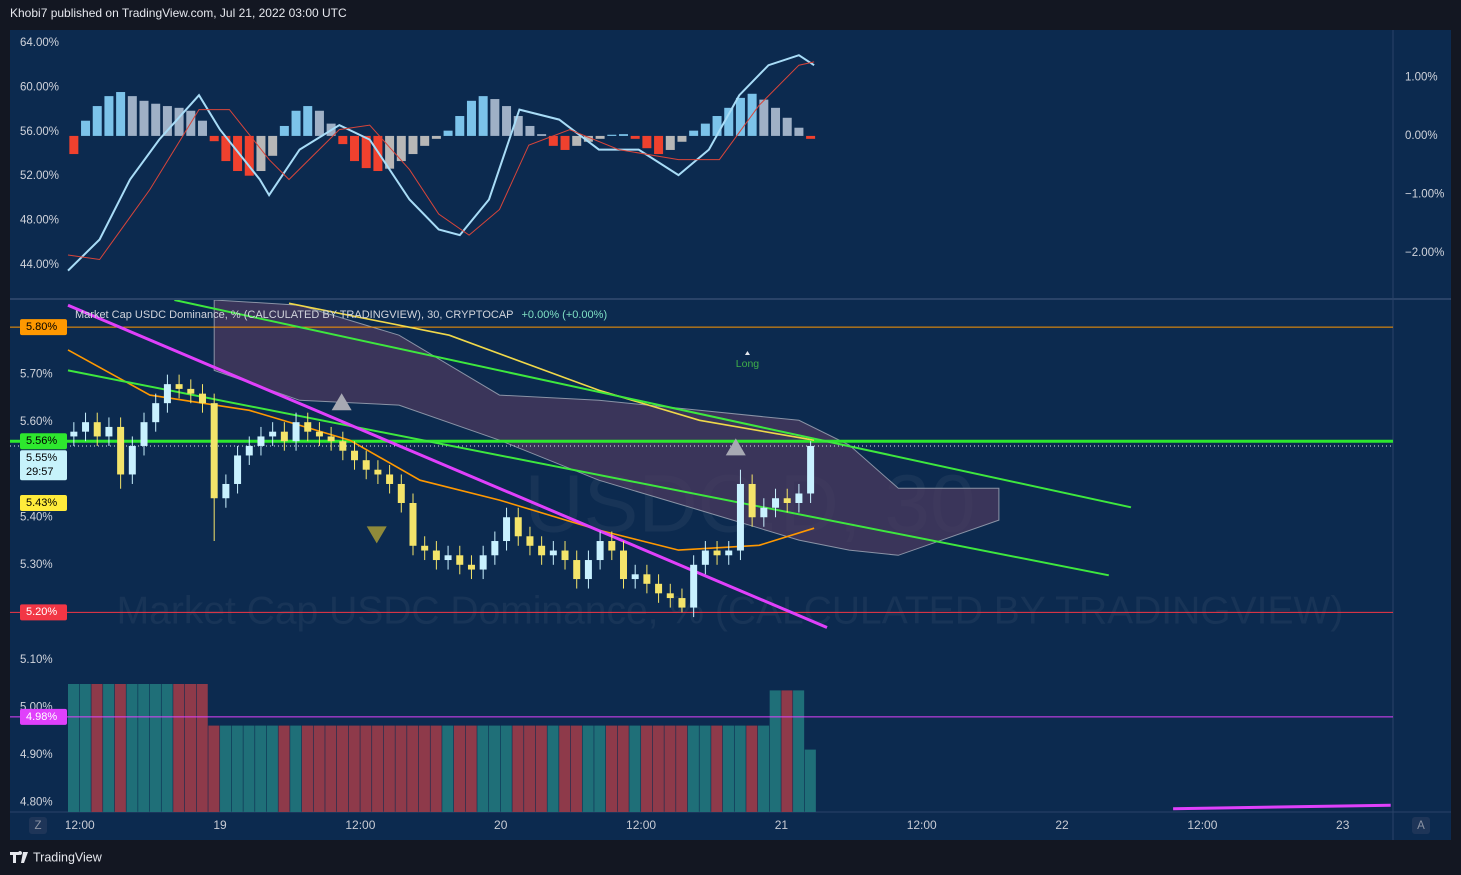 The height and width of the screenshot is (875, 1461). I want to click on price-badge-label: 5.80%, so click(41, 327).